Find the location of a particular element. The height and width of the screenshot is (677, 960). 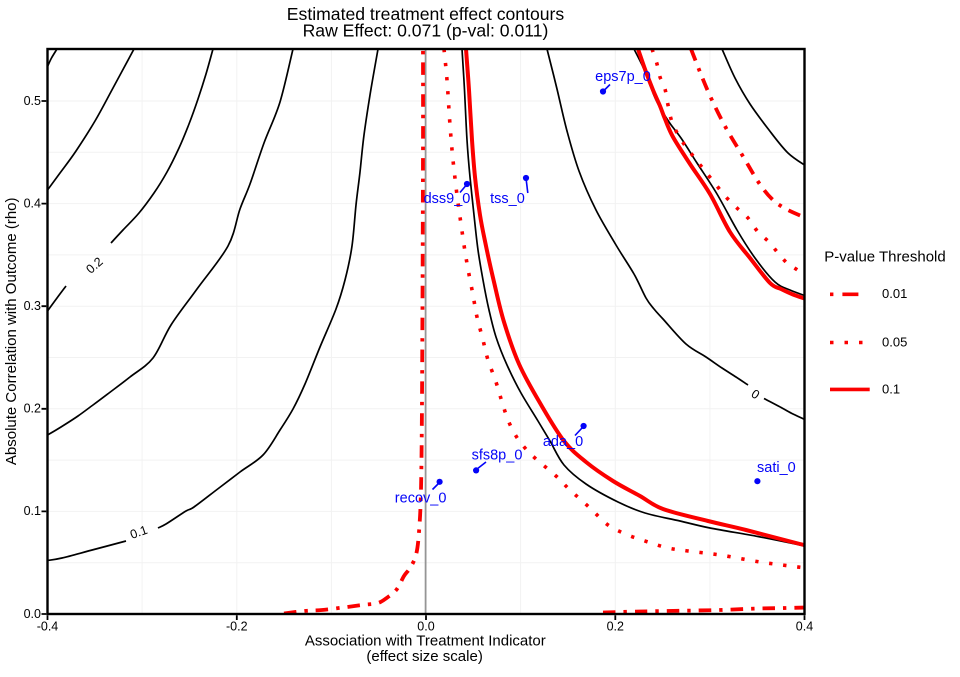

svg-text: -0.2 is located at coordinates (237, 627).